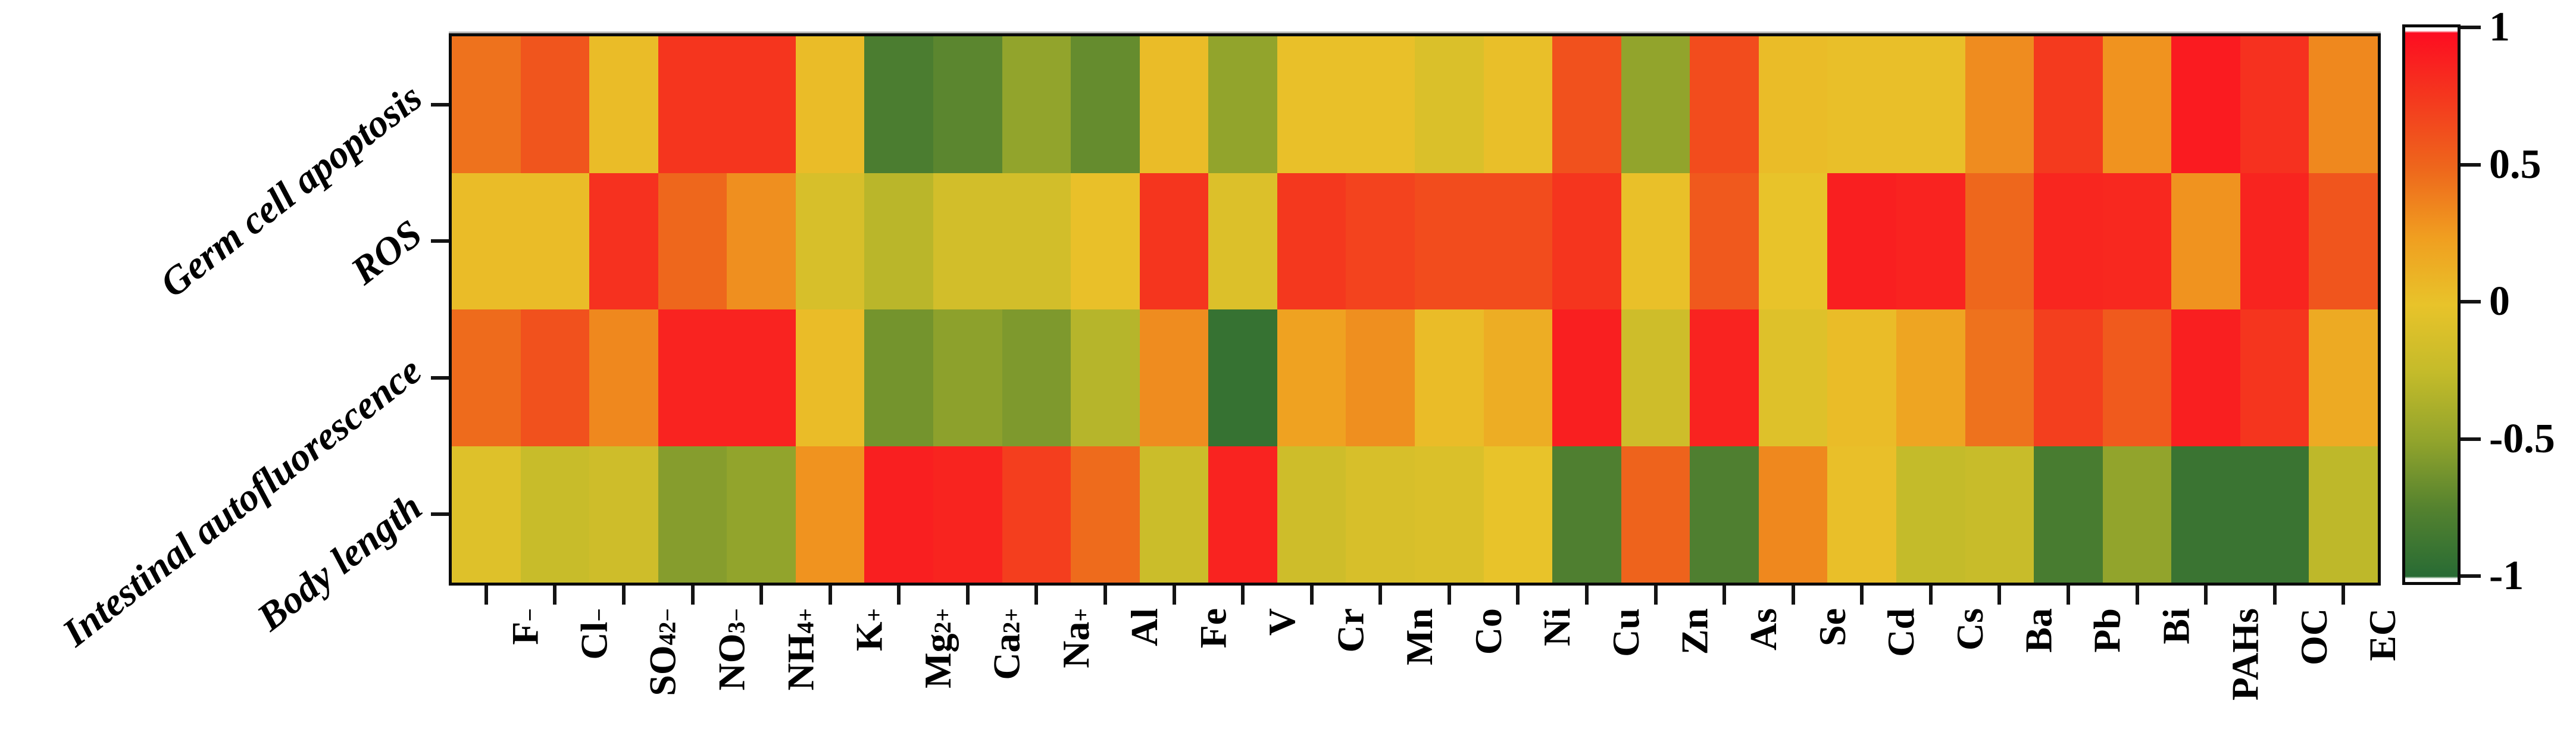 The image size is (2576, 751). Describe the element at coordinates (2471, 164) in the screenshot. I see `colorbar-tick` at that location.